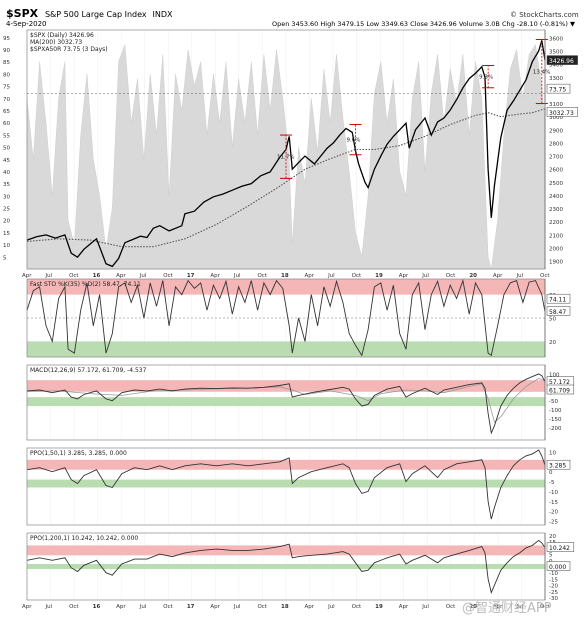 The width and height of the screenshot is (586, 627). I want to click on macd-signal-line, so click(286, 400).